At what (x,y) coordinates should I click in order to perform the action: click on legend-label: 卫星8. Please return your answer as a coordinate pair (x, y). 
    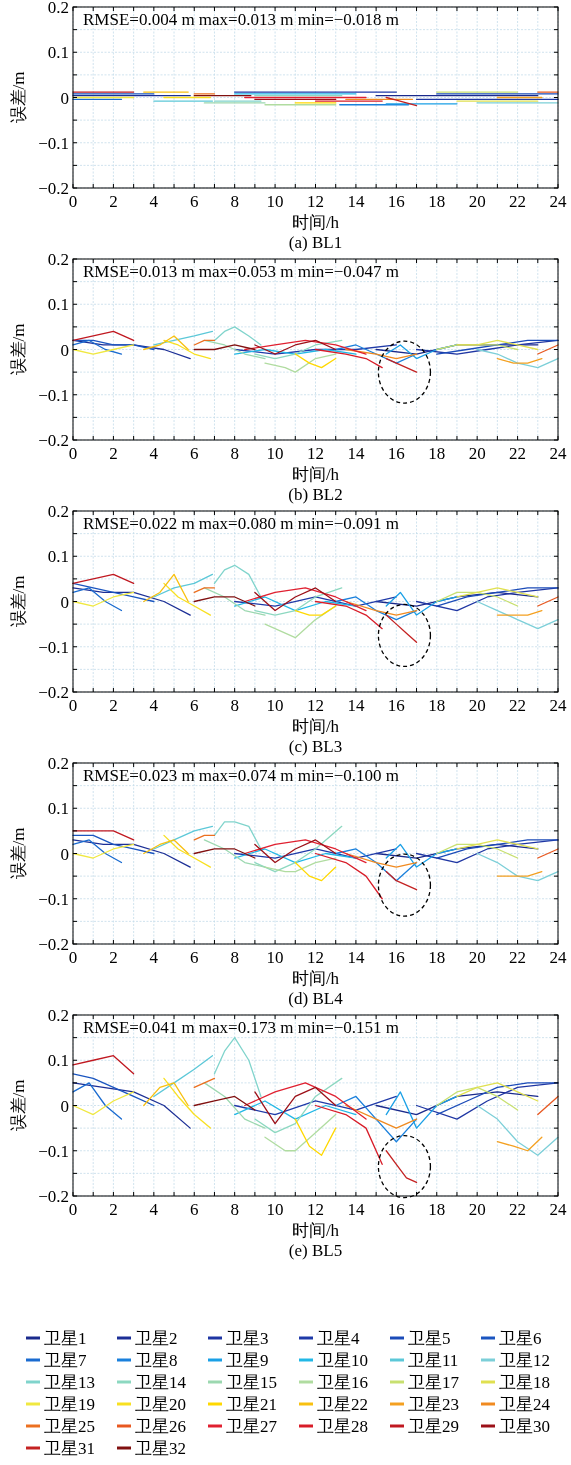
    Looking at the image, I should click on (156, 1360).